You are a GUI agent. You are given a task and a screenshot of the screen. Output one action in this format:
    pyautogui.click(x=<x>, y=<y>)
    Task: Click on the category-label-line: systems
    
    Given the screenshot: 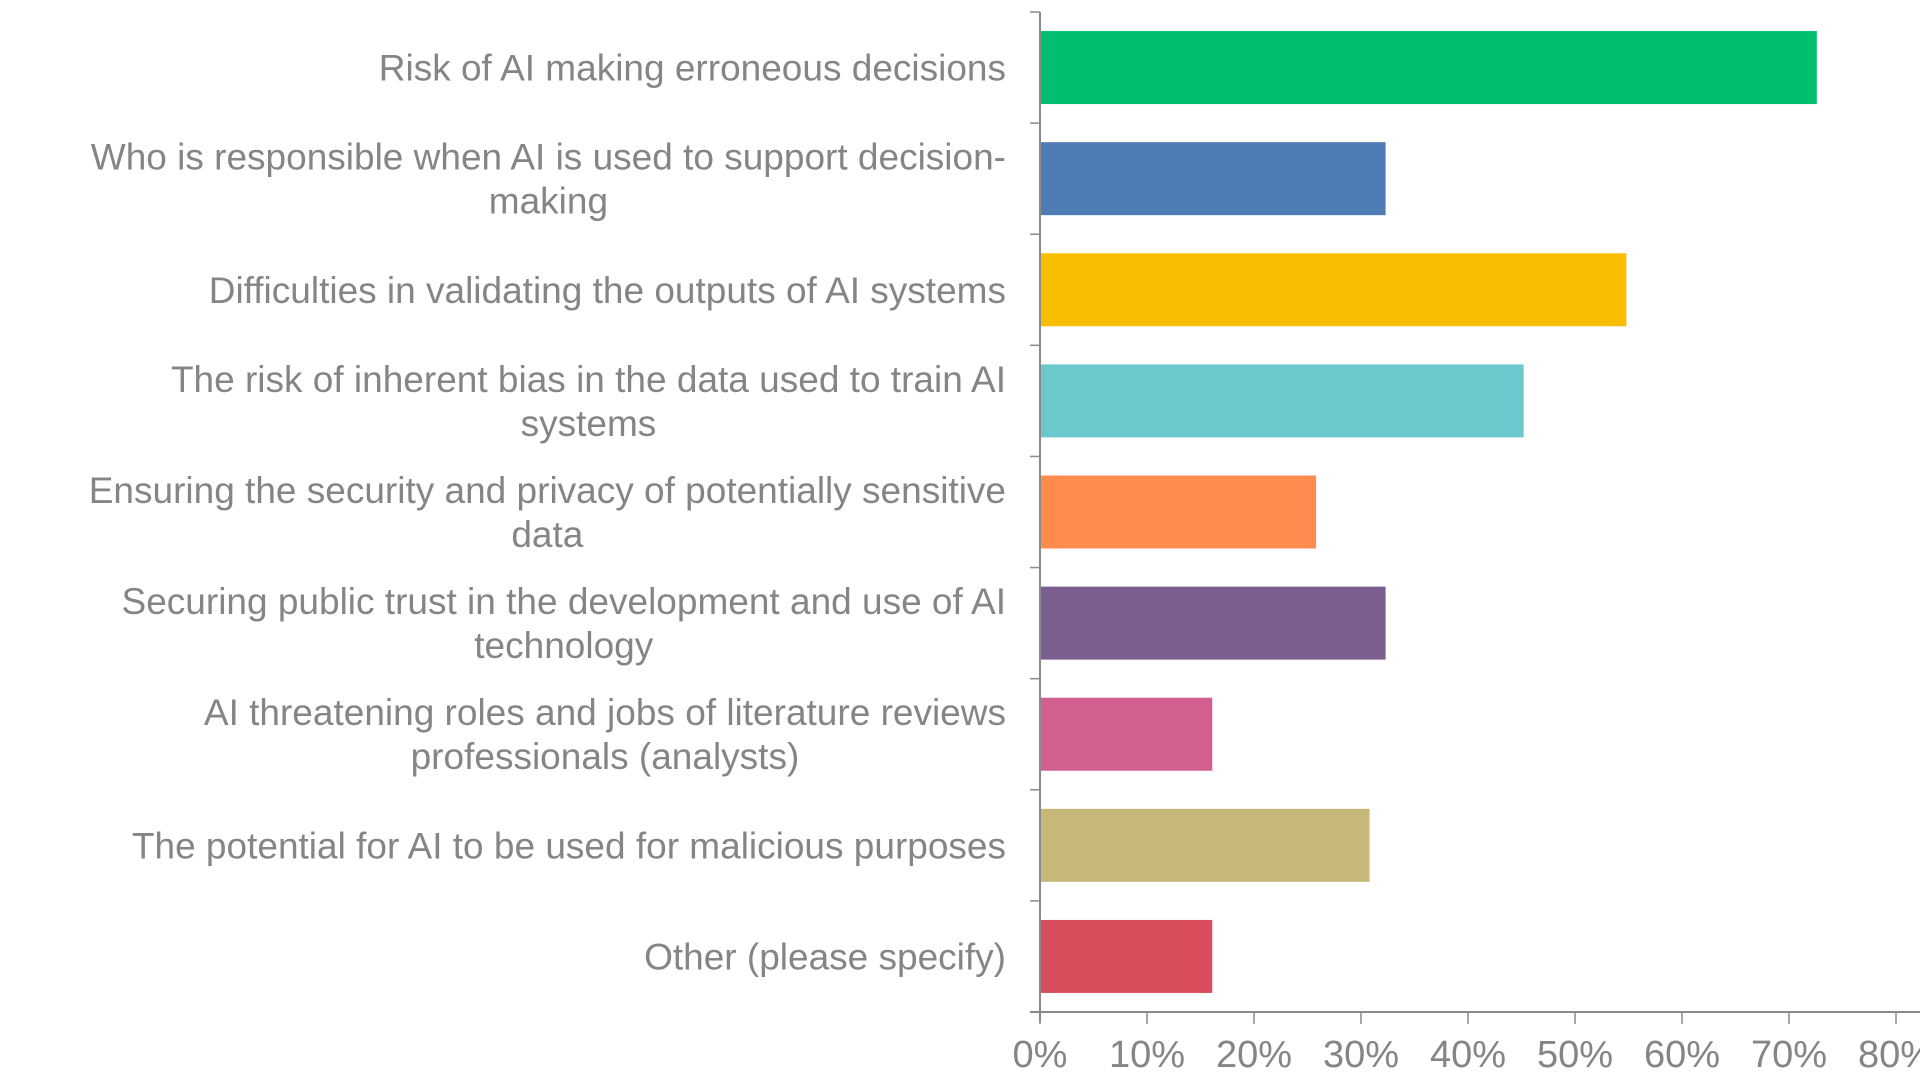 What is the action you would take?
    pyautogui.click(x=589, y=423)
    